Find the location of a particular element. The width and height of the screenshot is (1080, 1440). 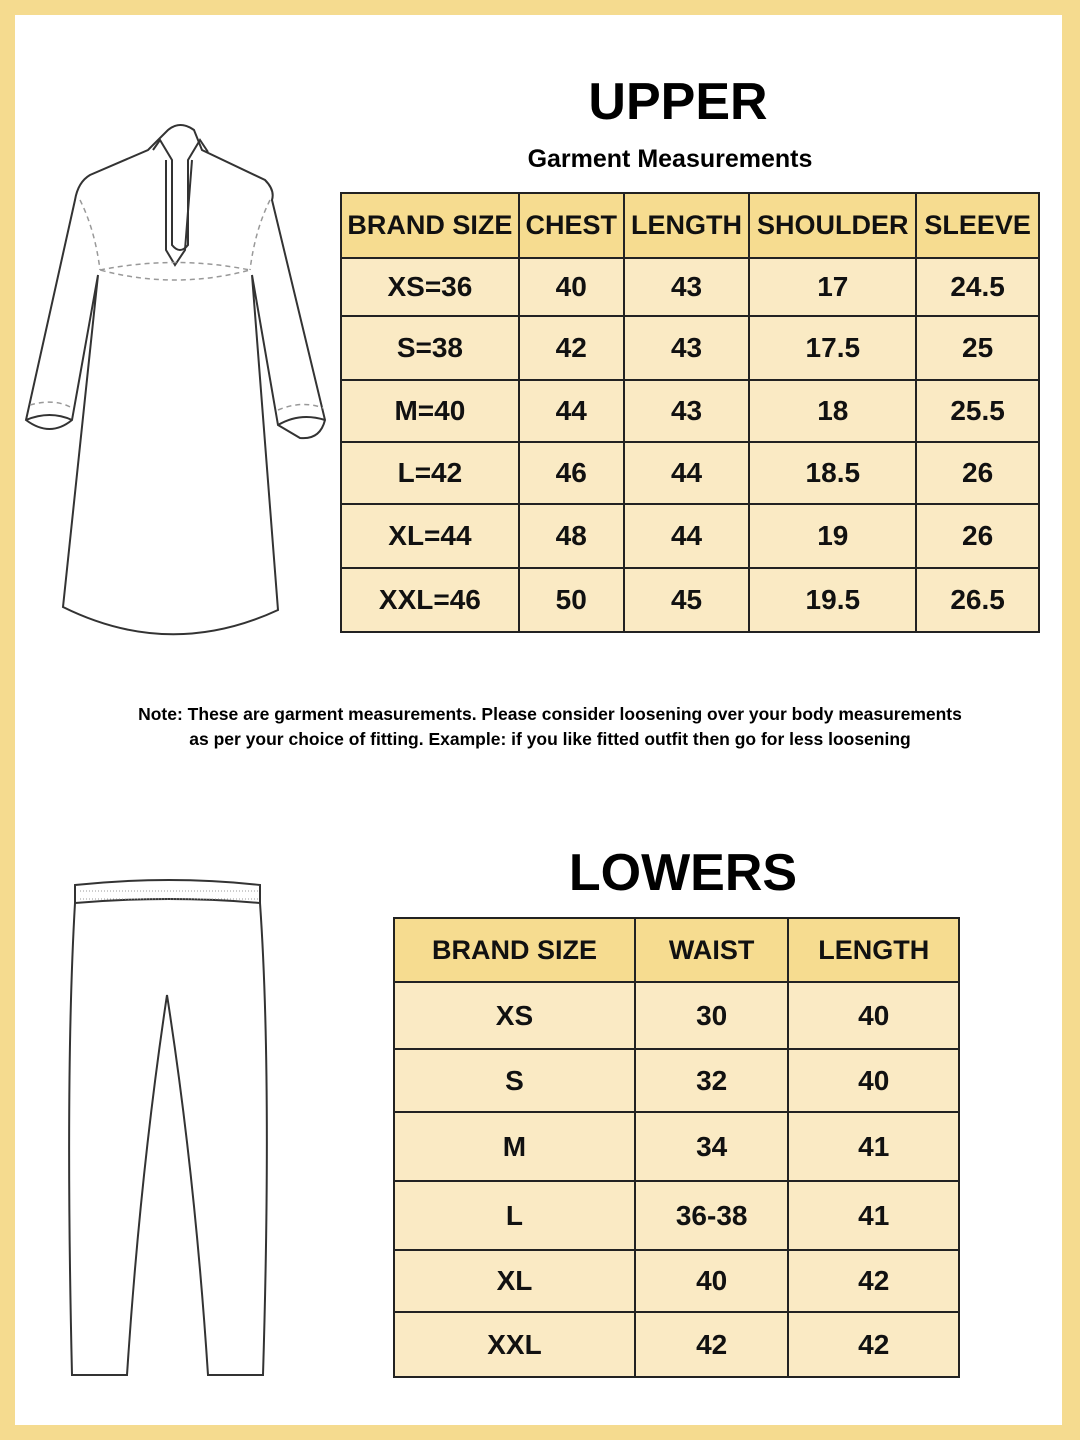

cell: 18 is located at coordinates (833, 411).